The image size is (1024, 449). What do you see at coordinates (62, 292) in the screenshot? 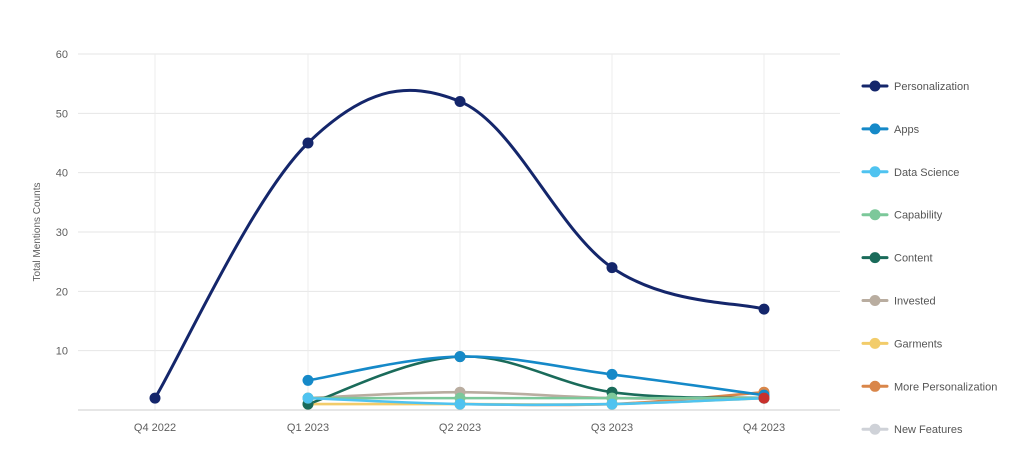
I see `y-tick-label: 20` at bounding box center [62, 292].